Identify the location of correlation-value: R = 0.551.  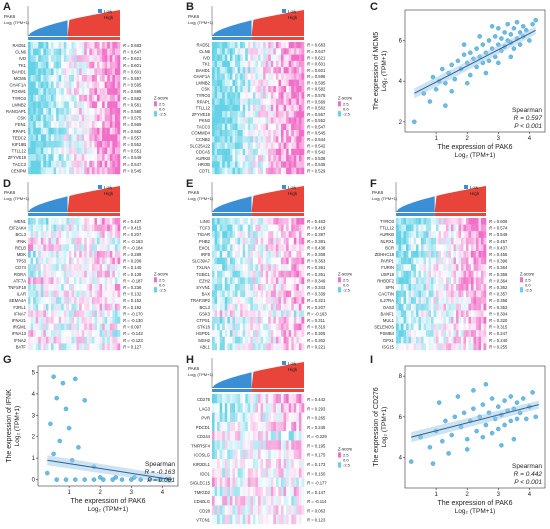
(132, 151).